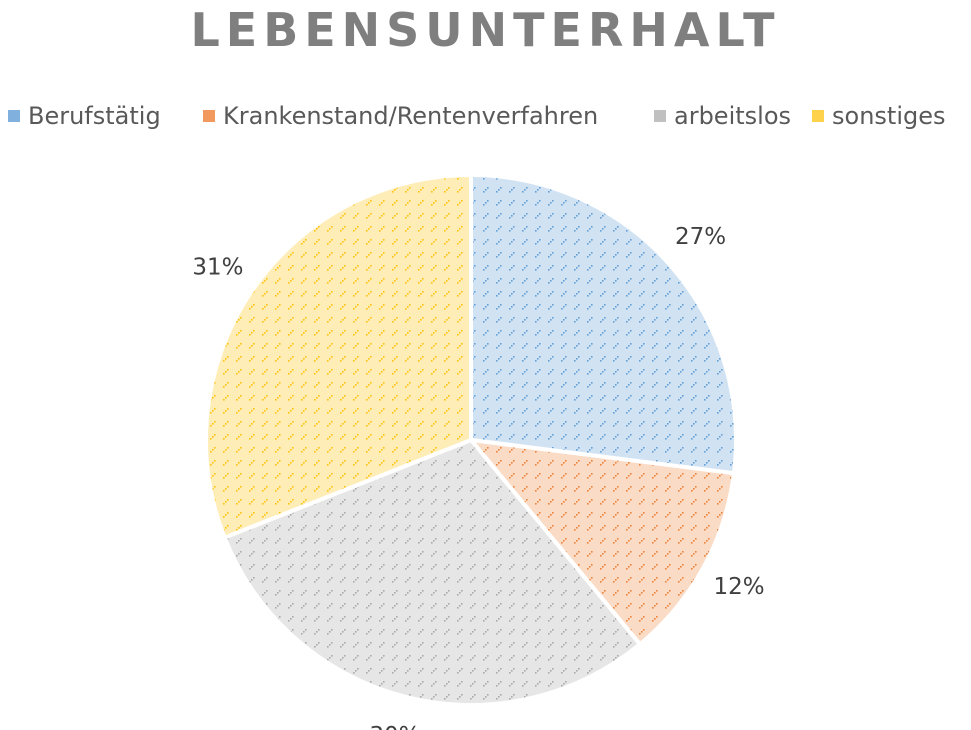 The width and height of the screenshot is (971, 730). Describe the element at coordinates (14, 116) in the screenshot. I see `legend-swatch-berufstaetig` at that location.